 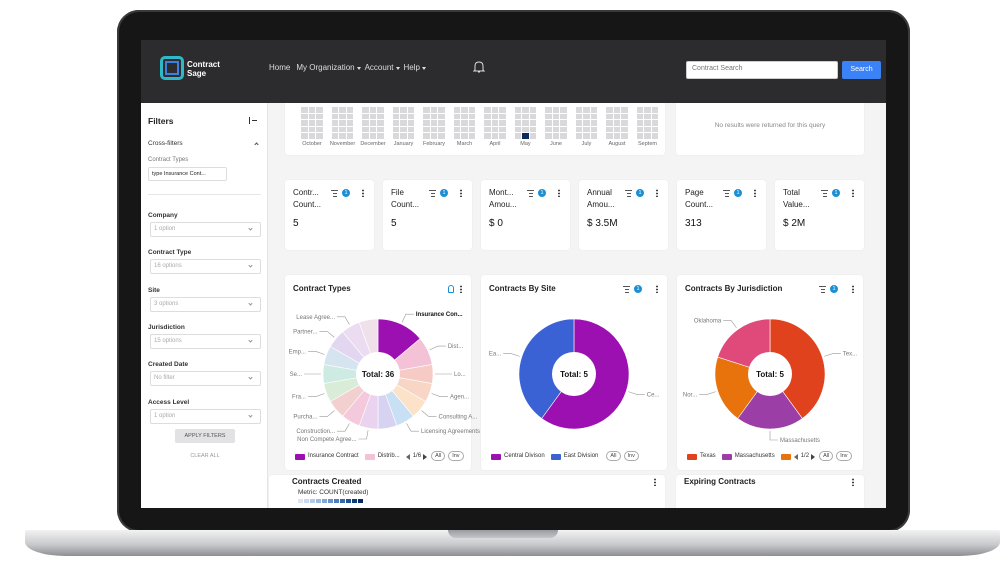 What do you see at coordinates (280, 67) in the screenshot?
I see `nav-item: Home` at bounding box center [280, 67].